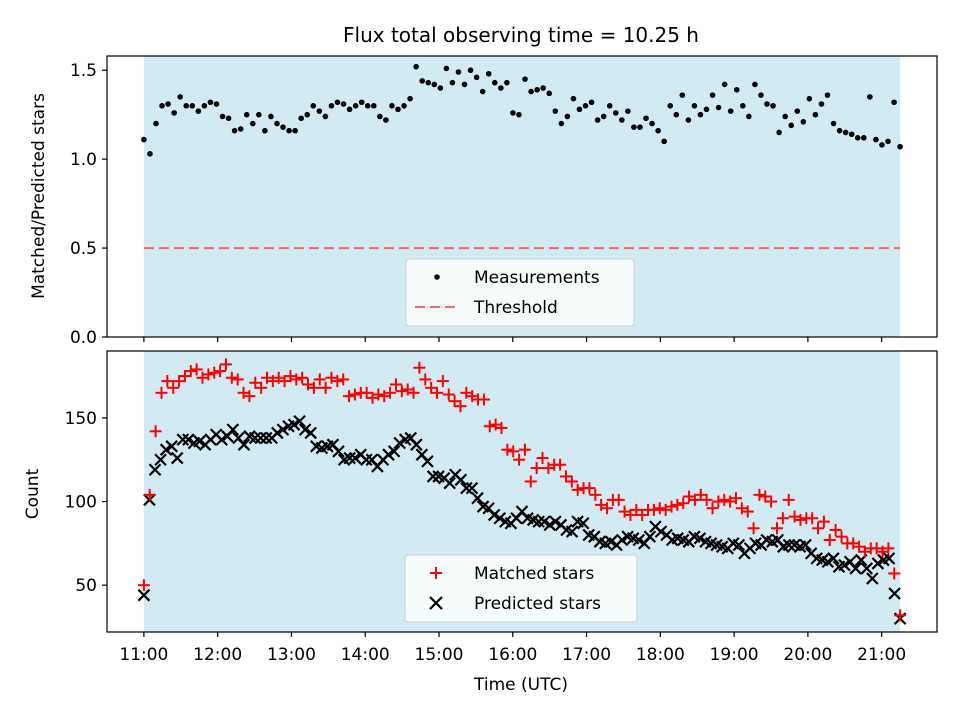 The image size is (960, 720). What do you see at coordinates (83, 71) in the screenshot?
I see `top-y-tick-label: 1.5` at bounding box center [83, 71].